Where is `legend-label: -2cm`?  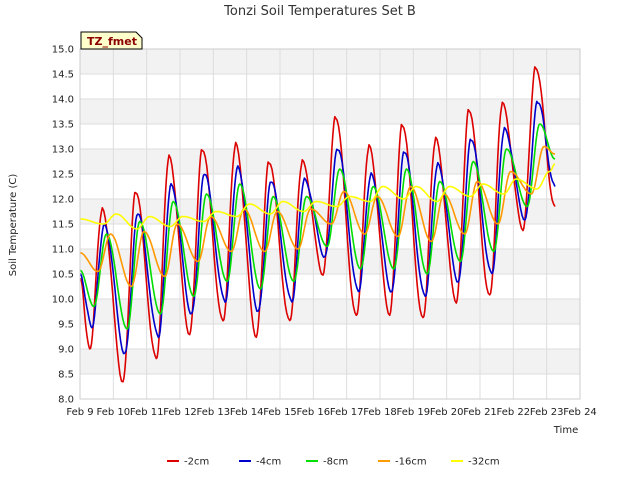 legend-label: -2cm is located at coordinates (196, 462).